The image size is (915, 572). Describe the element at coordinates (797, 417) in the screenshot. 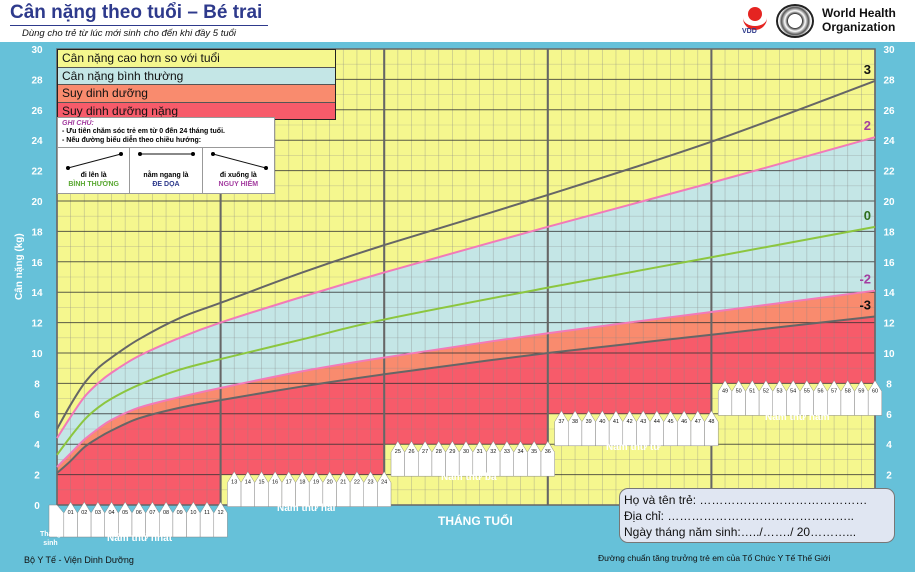

I see `year-label-5: Năm thứ năm` at that location.